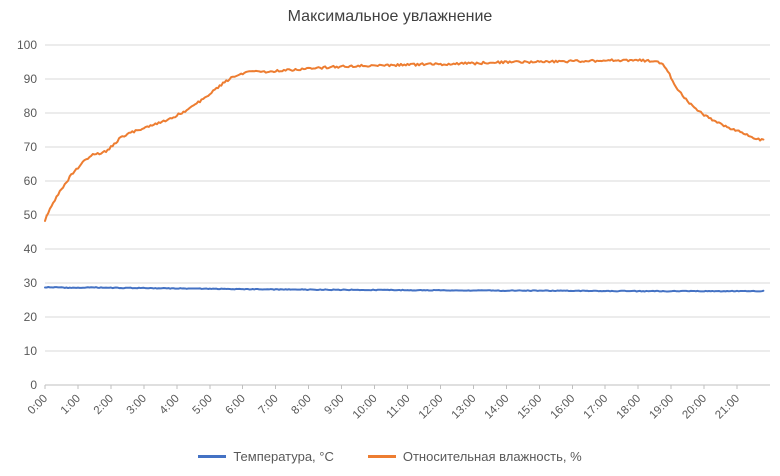 The height and width of the screenshot is (476, 780). I want to click on x-tick-label: 0:00, so click(38, 405).